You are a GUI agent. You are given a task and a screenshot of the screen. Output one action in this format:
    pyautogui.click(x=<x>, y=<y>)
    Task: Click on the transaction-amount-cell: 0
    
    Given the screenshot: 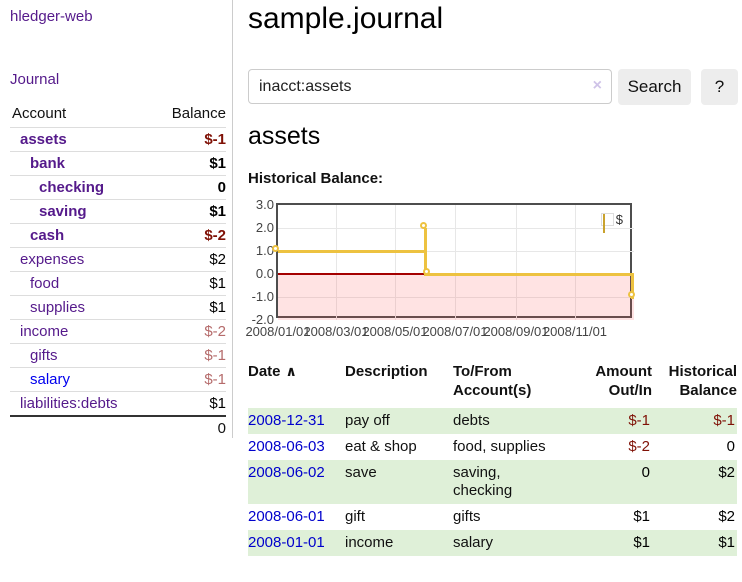 What is the action you would take?
    pyautogui.click(x=616, y=482)
    